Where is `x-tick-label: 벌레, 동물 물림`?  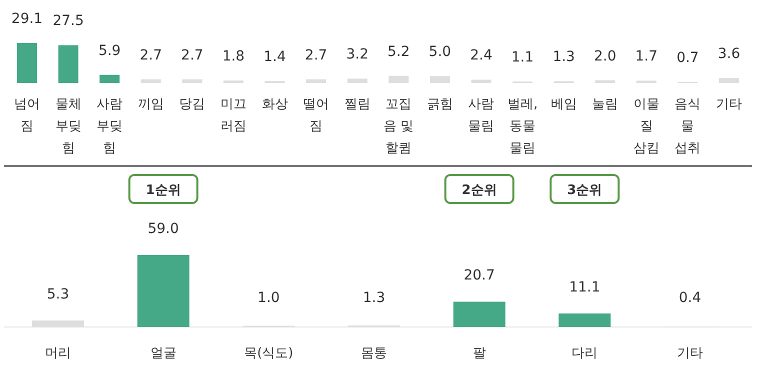
x-tick-label: 벌레, 동물 물림 is located at coordinates (522, 126).